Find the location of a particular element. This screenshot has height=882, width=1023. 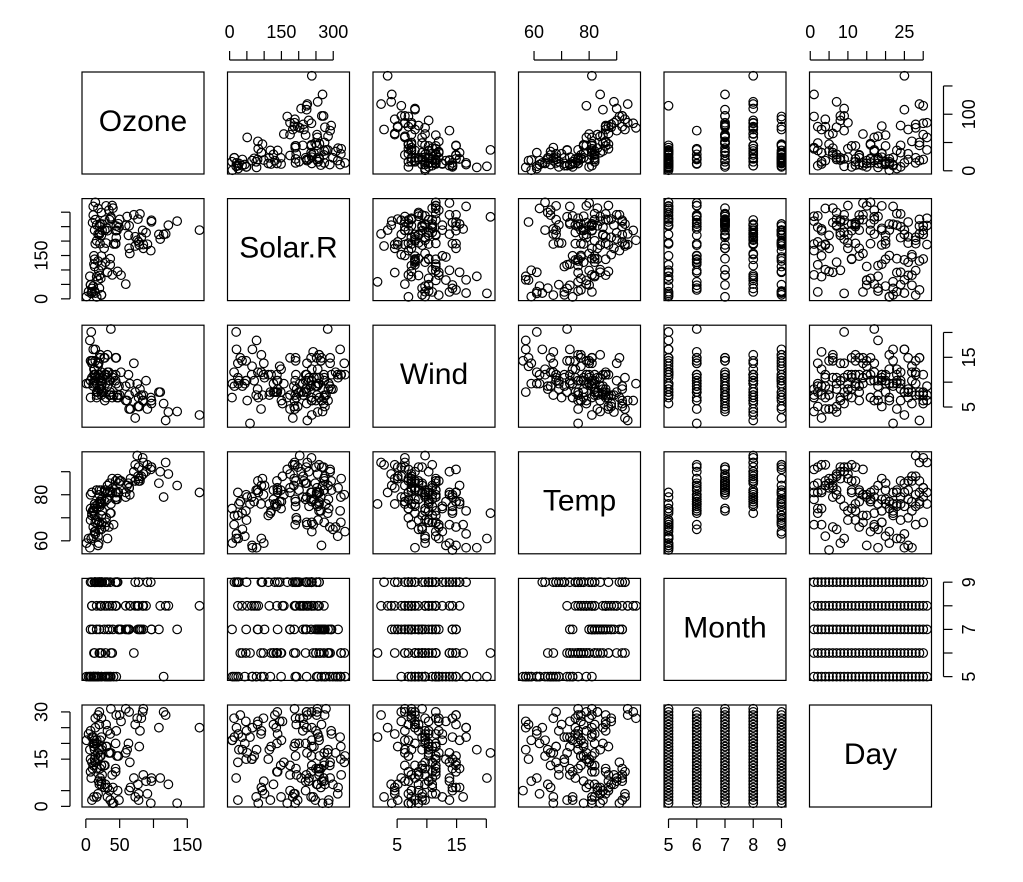

panel-frame is located at coordinates (434, 250).